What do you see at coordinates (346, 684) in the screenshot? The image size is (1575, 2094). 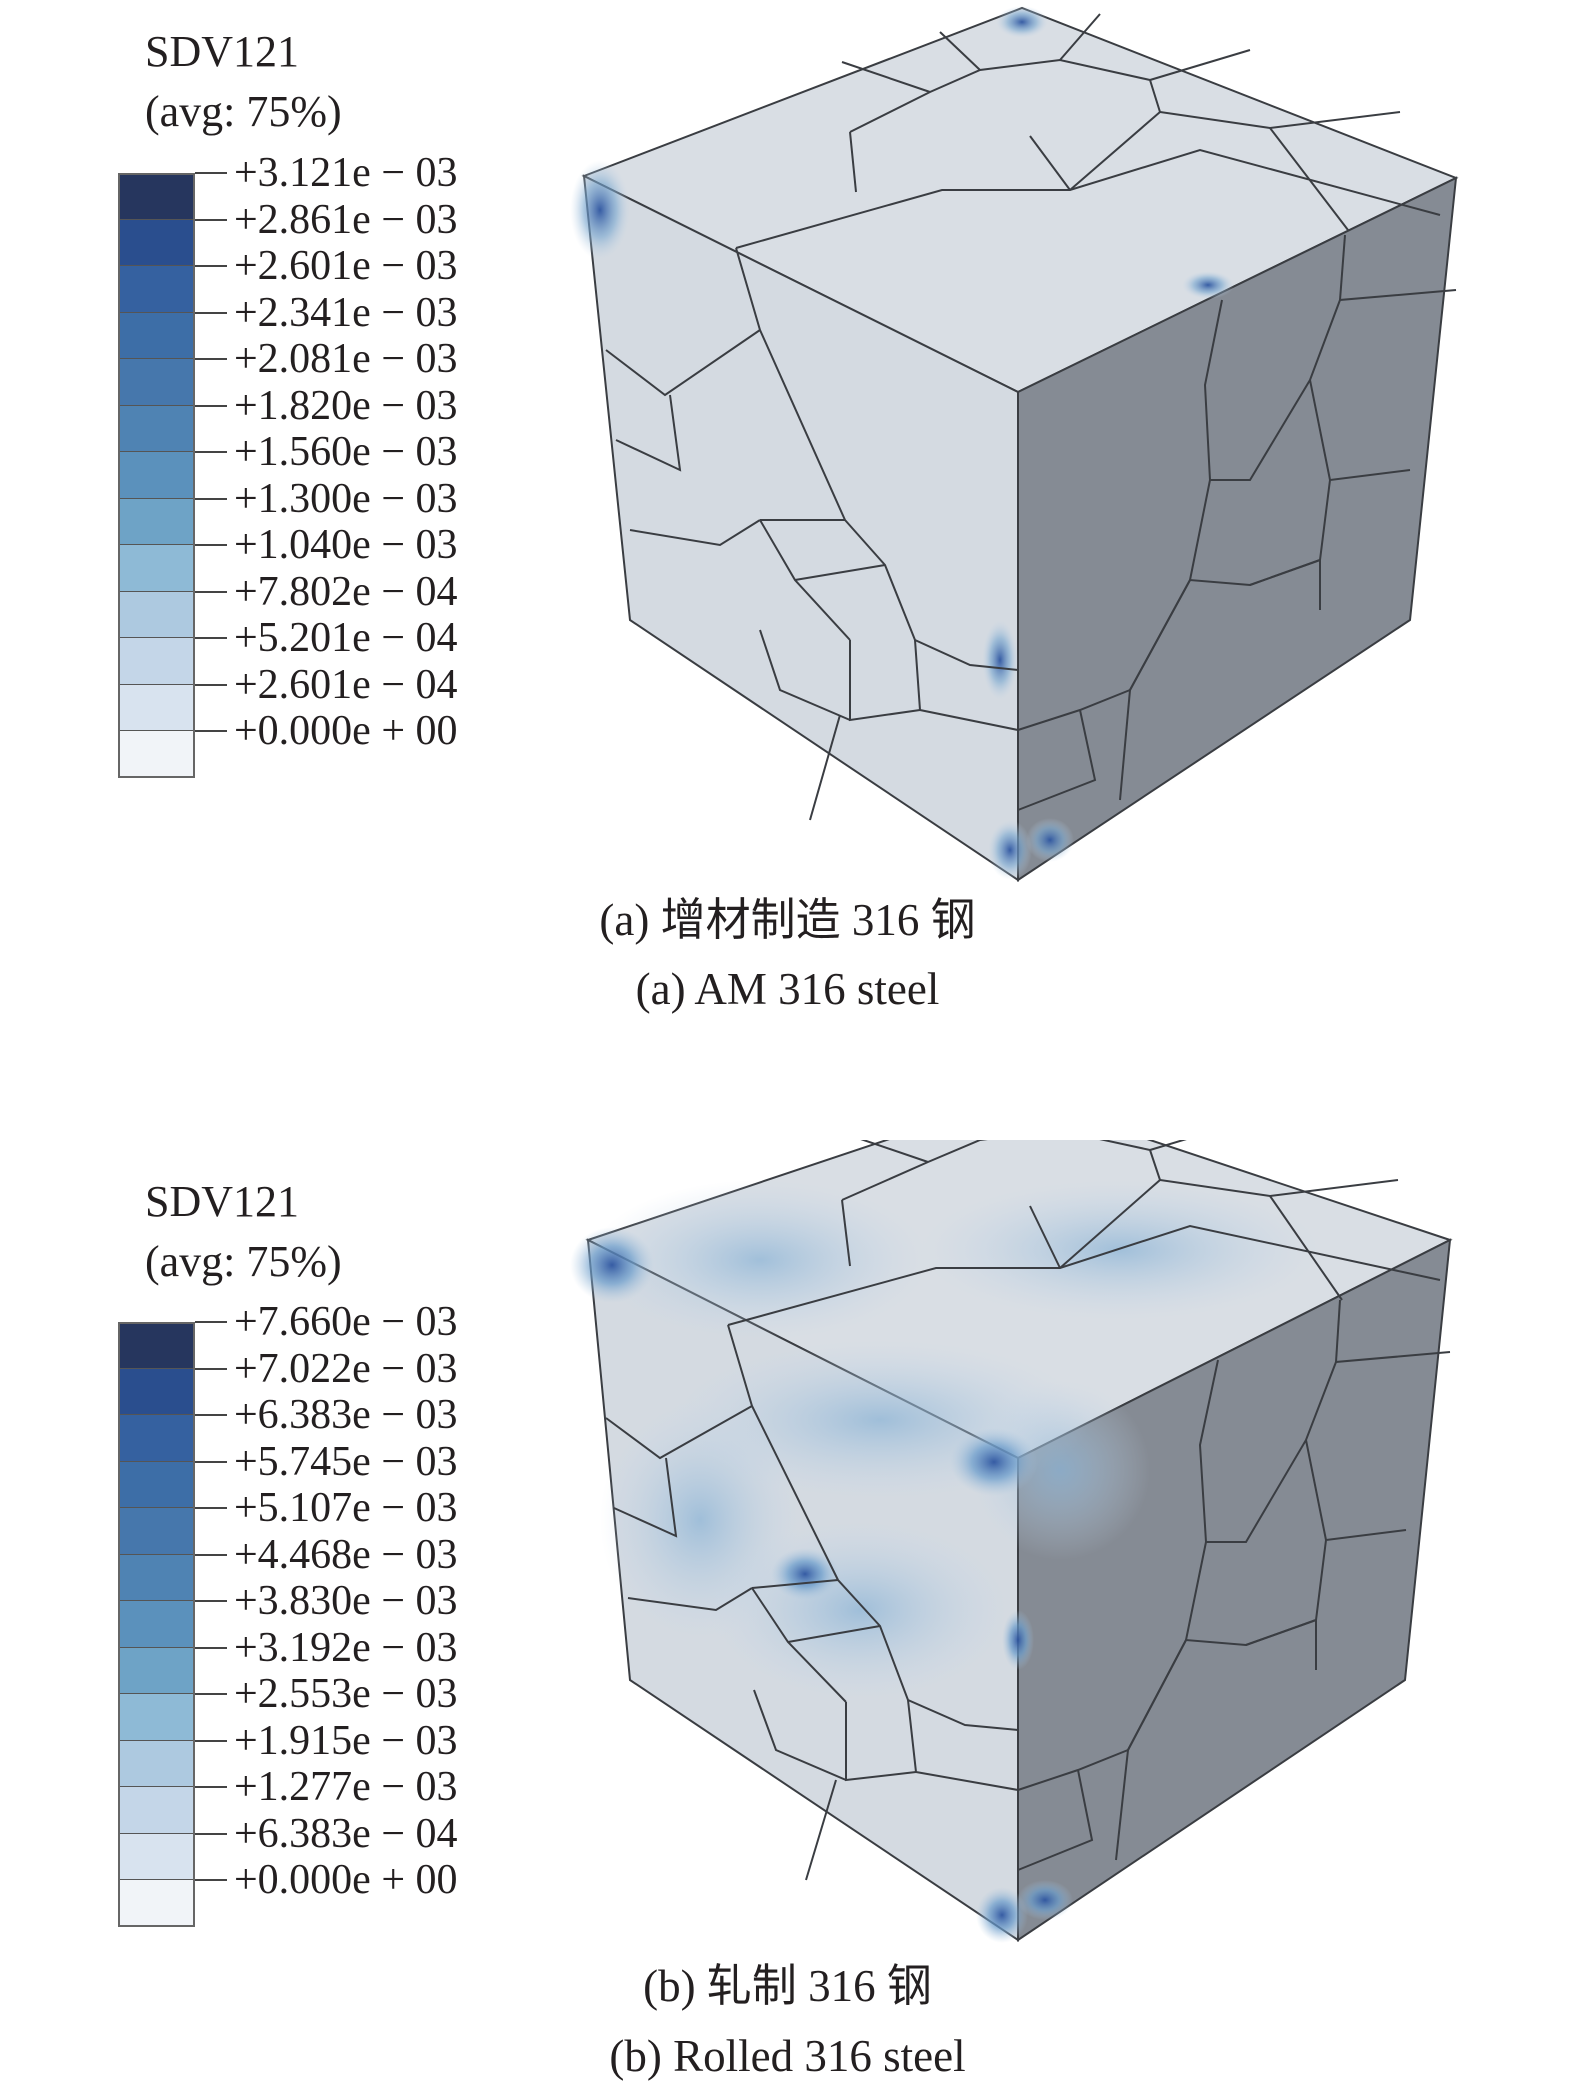 I see `legend-tick-label: +2.601e − 04` at bounding box center [346, 684].